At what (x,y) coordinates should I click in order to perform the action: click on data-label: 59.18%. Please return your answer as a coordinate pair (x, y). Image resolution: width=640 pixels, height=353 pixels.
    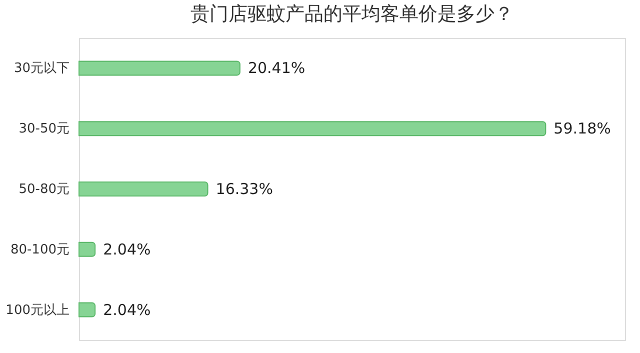
    Looking at the image, I should click on (582, 129).